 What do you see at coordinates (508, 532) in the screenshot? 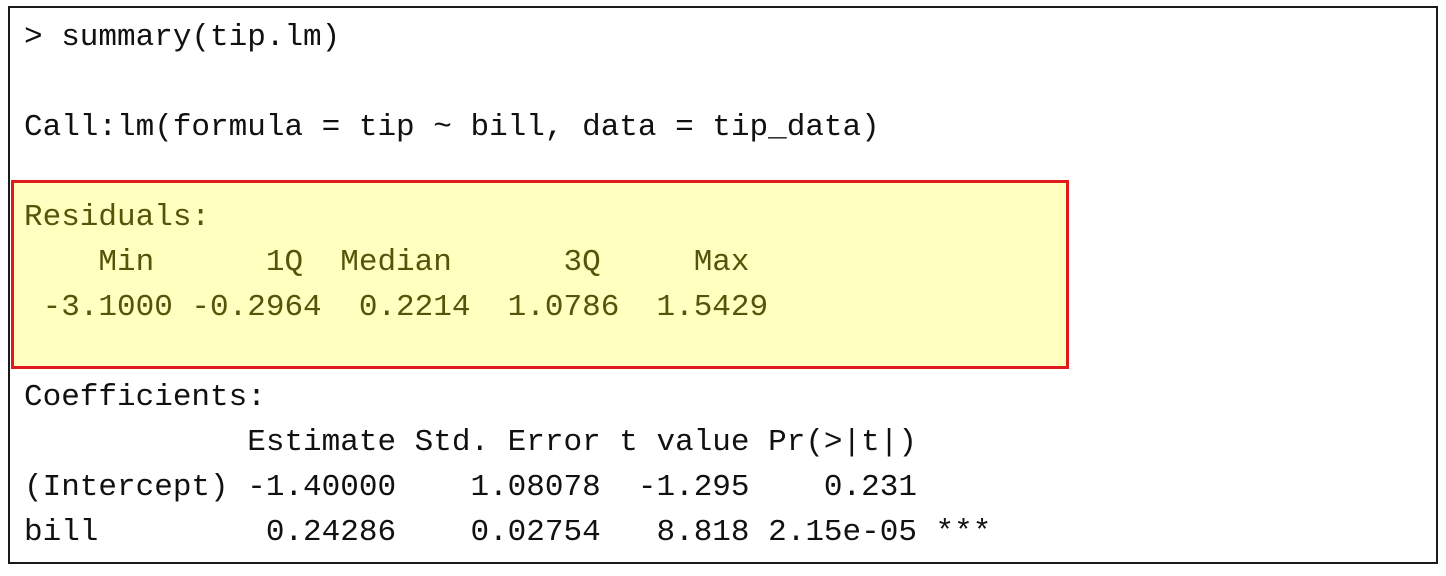
I see `coefficients-bill-row: bill 0.24286 0.02754 8.818 2.15e-05 ***` at bounding box center [508, 532].